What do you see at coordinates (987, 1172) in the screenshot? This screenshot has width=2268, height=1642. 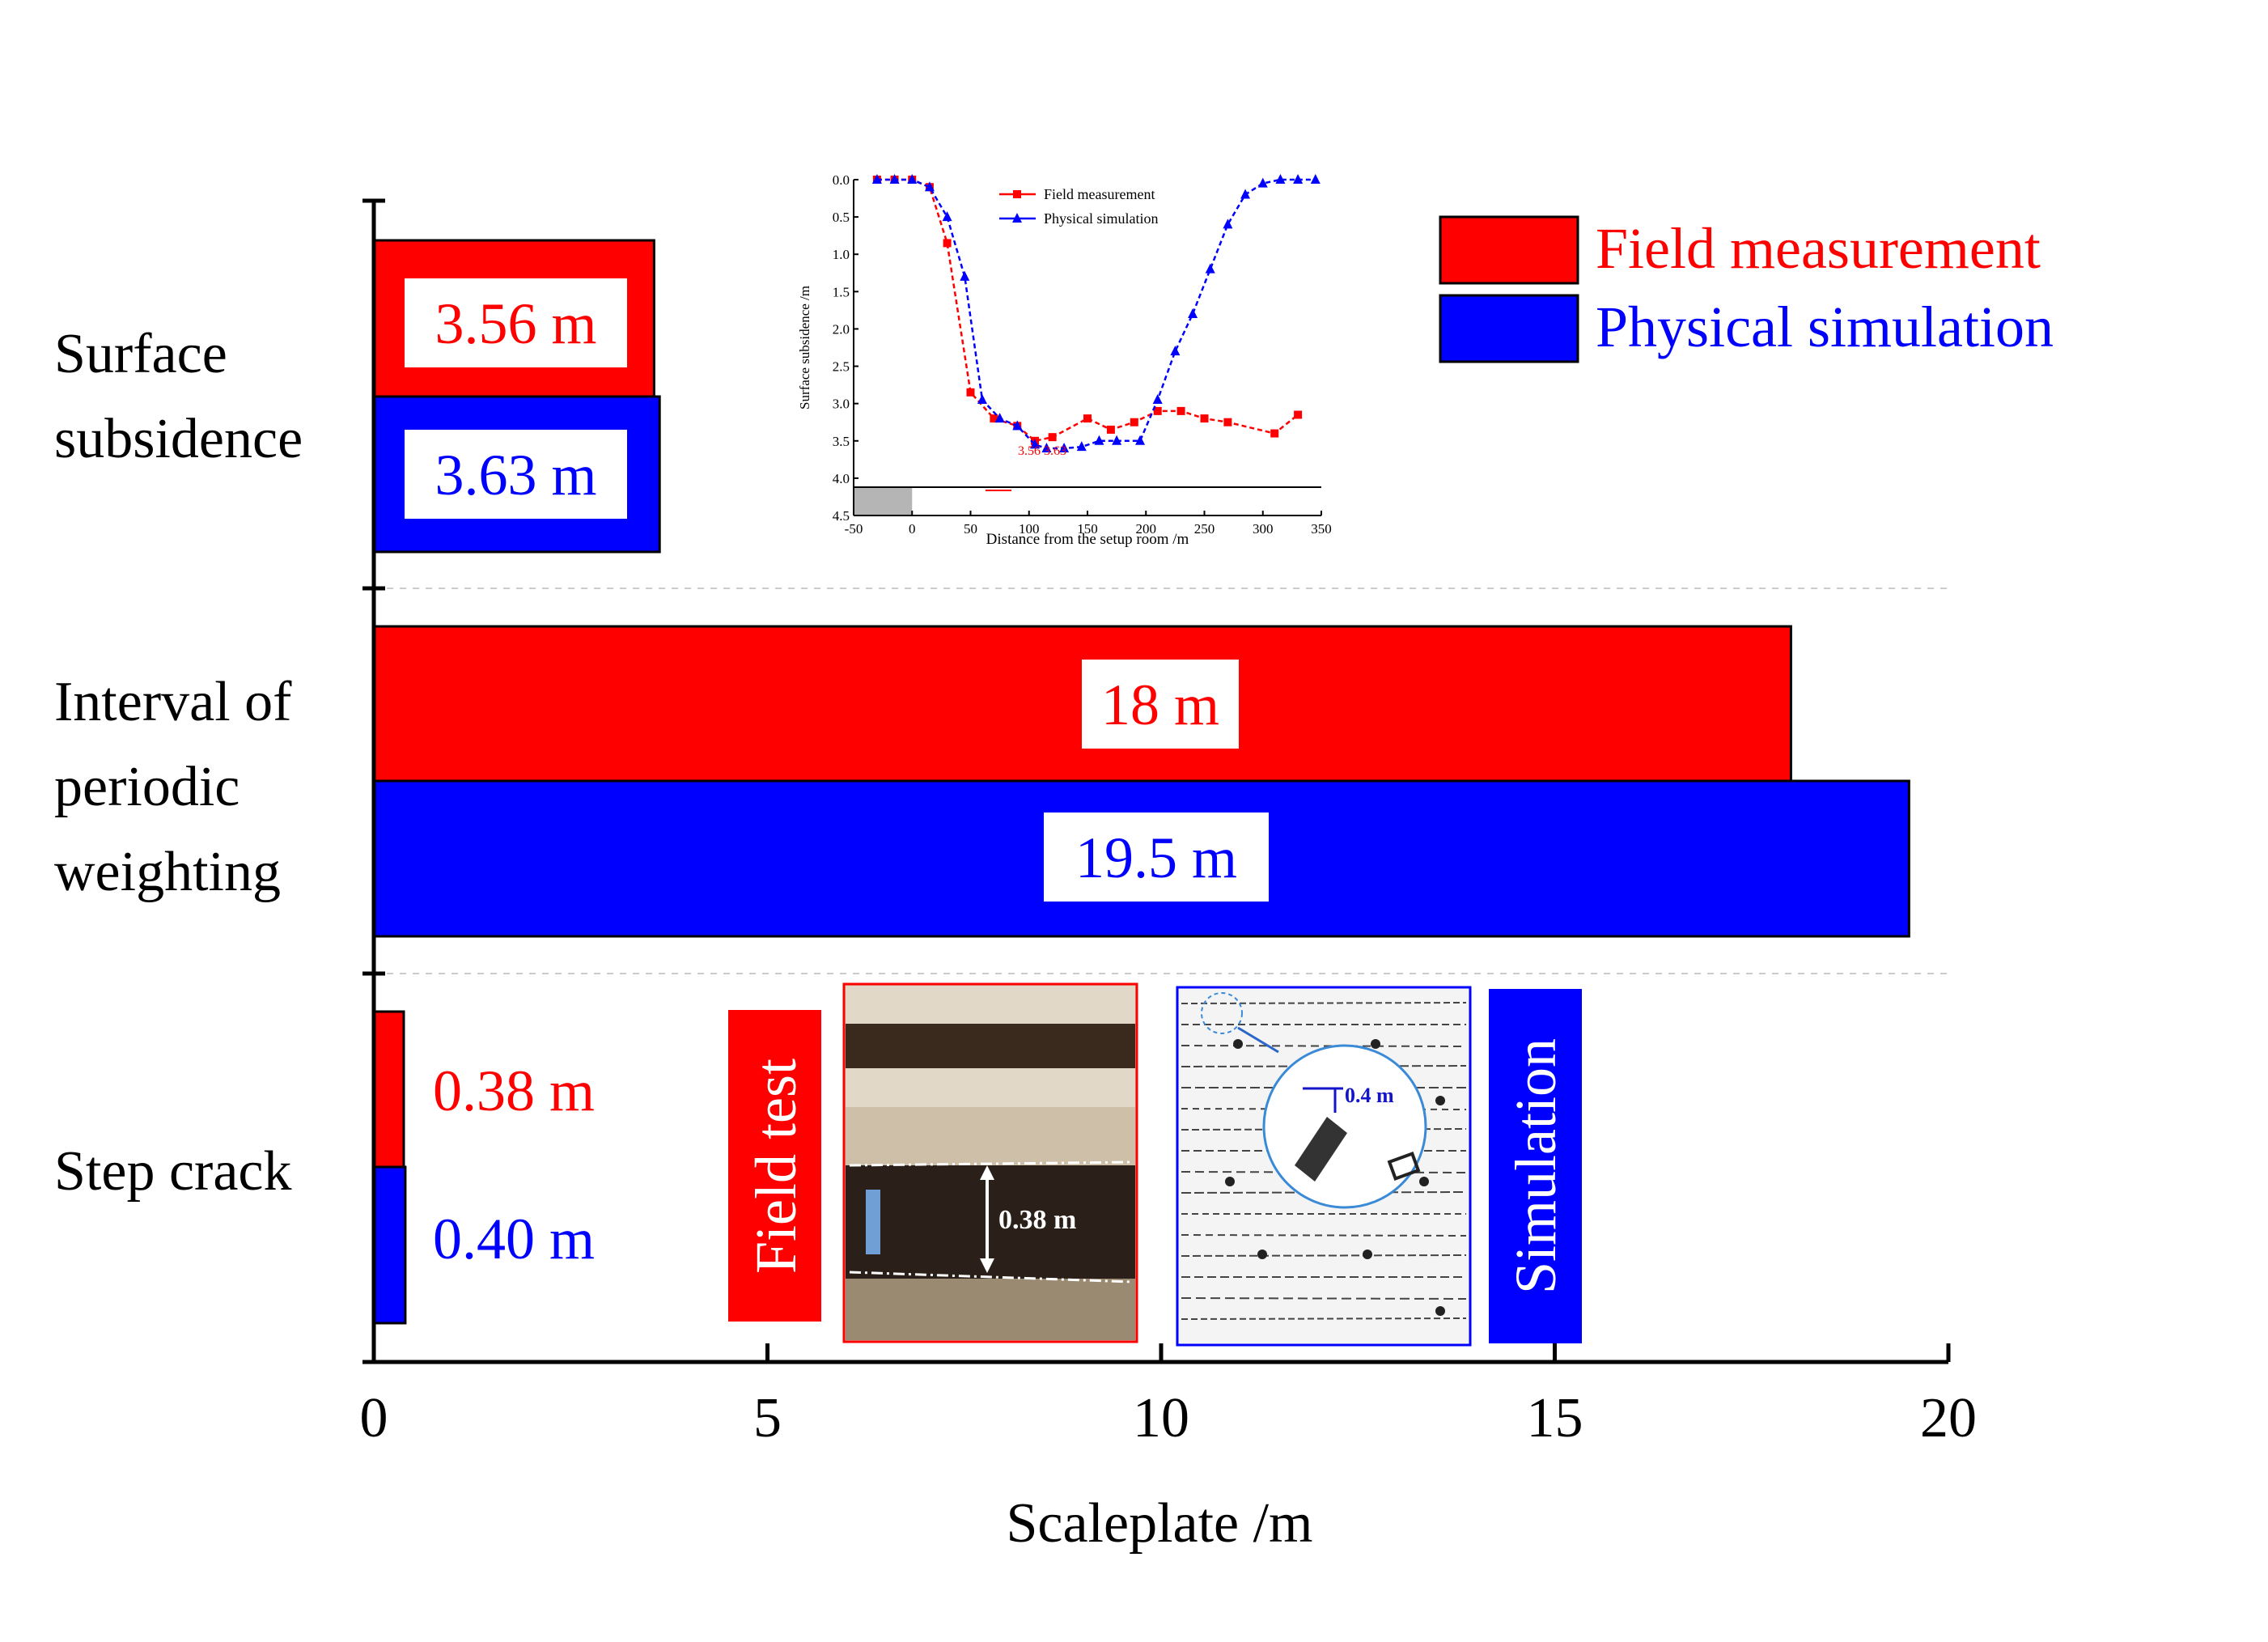 I see `field-photo-arrow-up` at bounding box center [987, 1172].